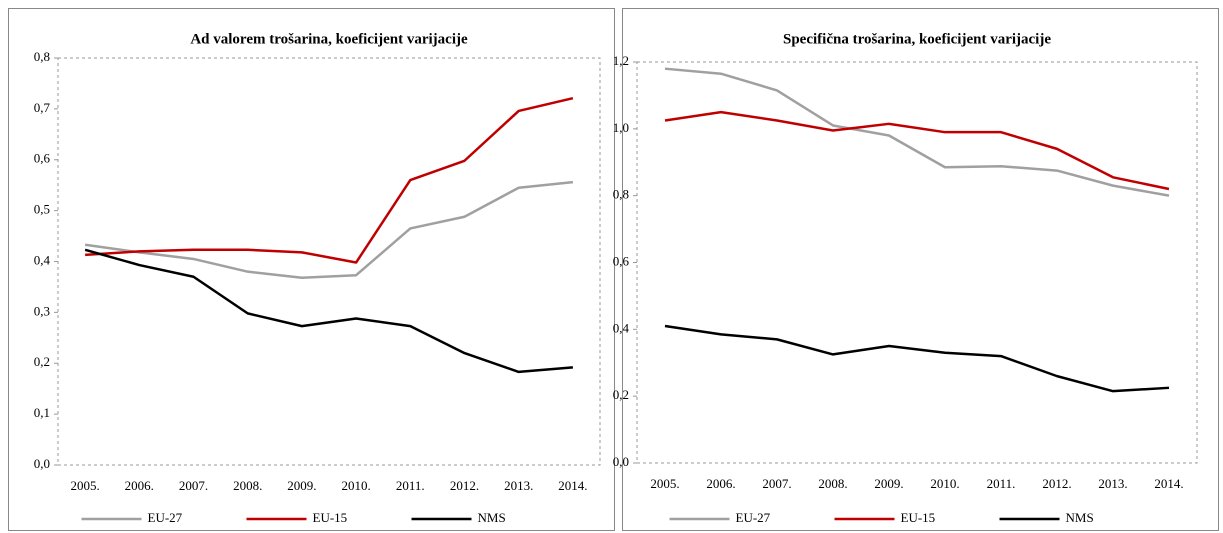 The image size is (1223, 533). I want to click on y-tick-label: 0,1, so click(42, 412).